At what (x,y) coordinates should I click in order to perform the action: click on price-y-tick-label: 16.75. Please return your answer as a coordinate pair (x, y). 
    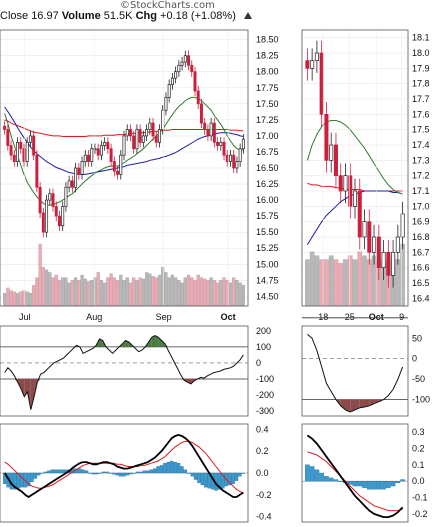
    Looking at the image, I should click on (267, 152).